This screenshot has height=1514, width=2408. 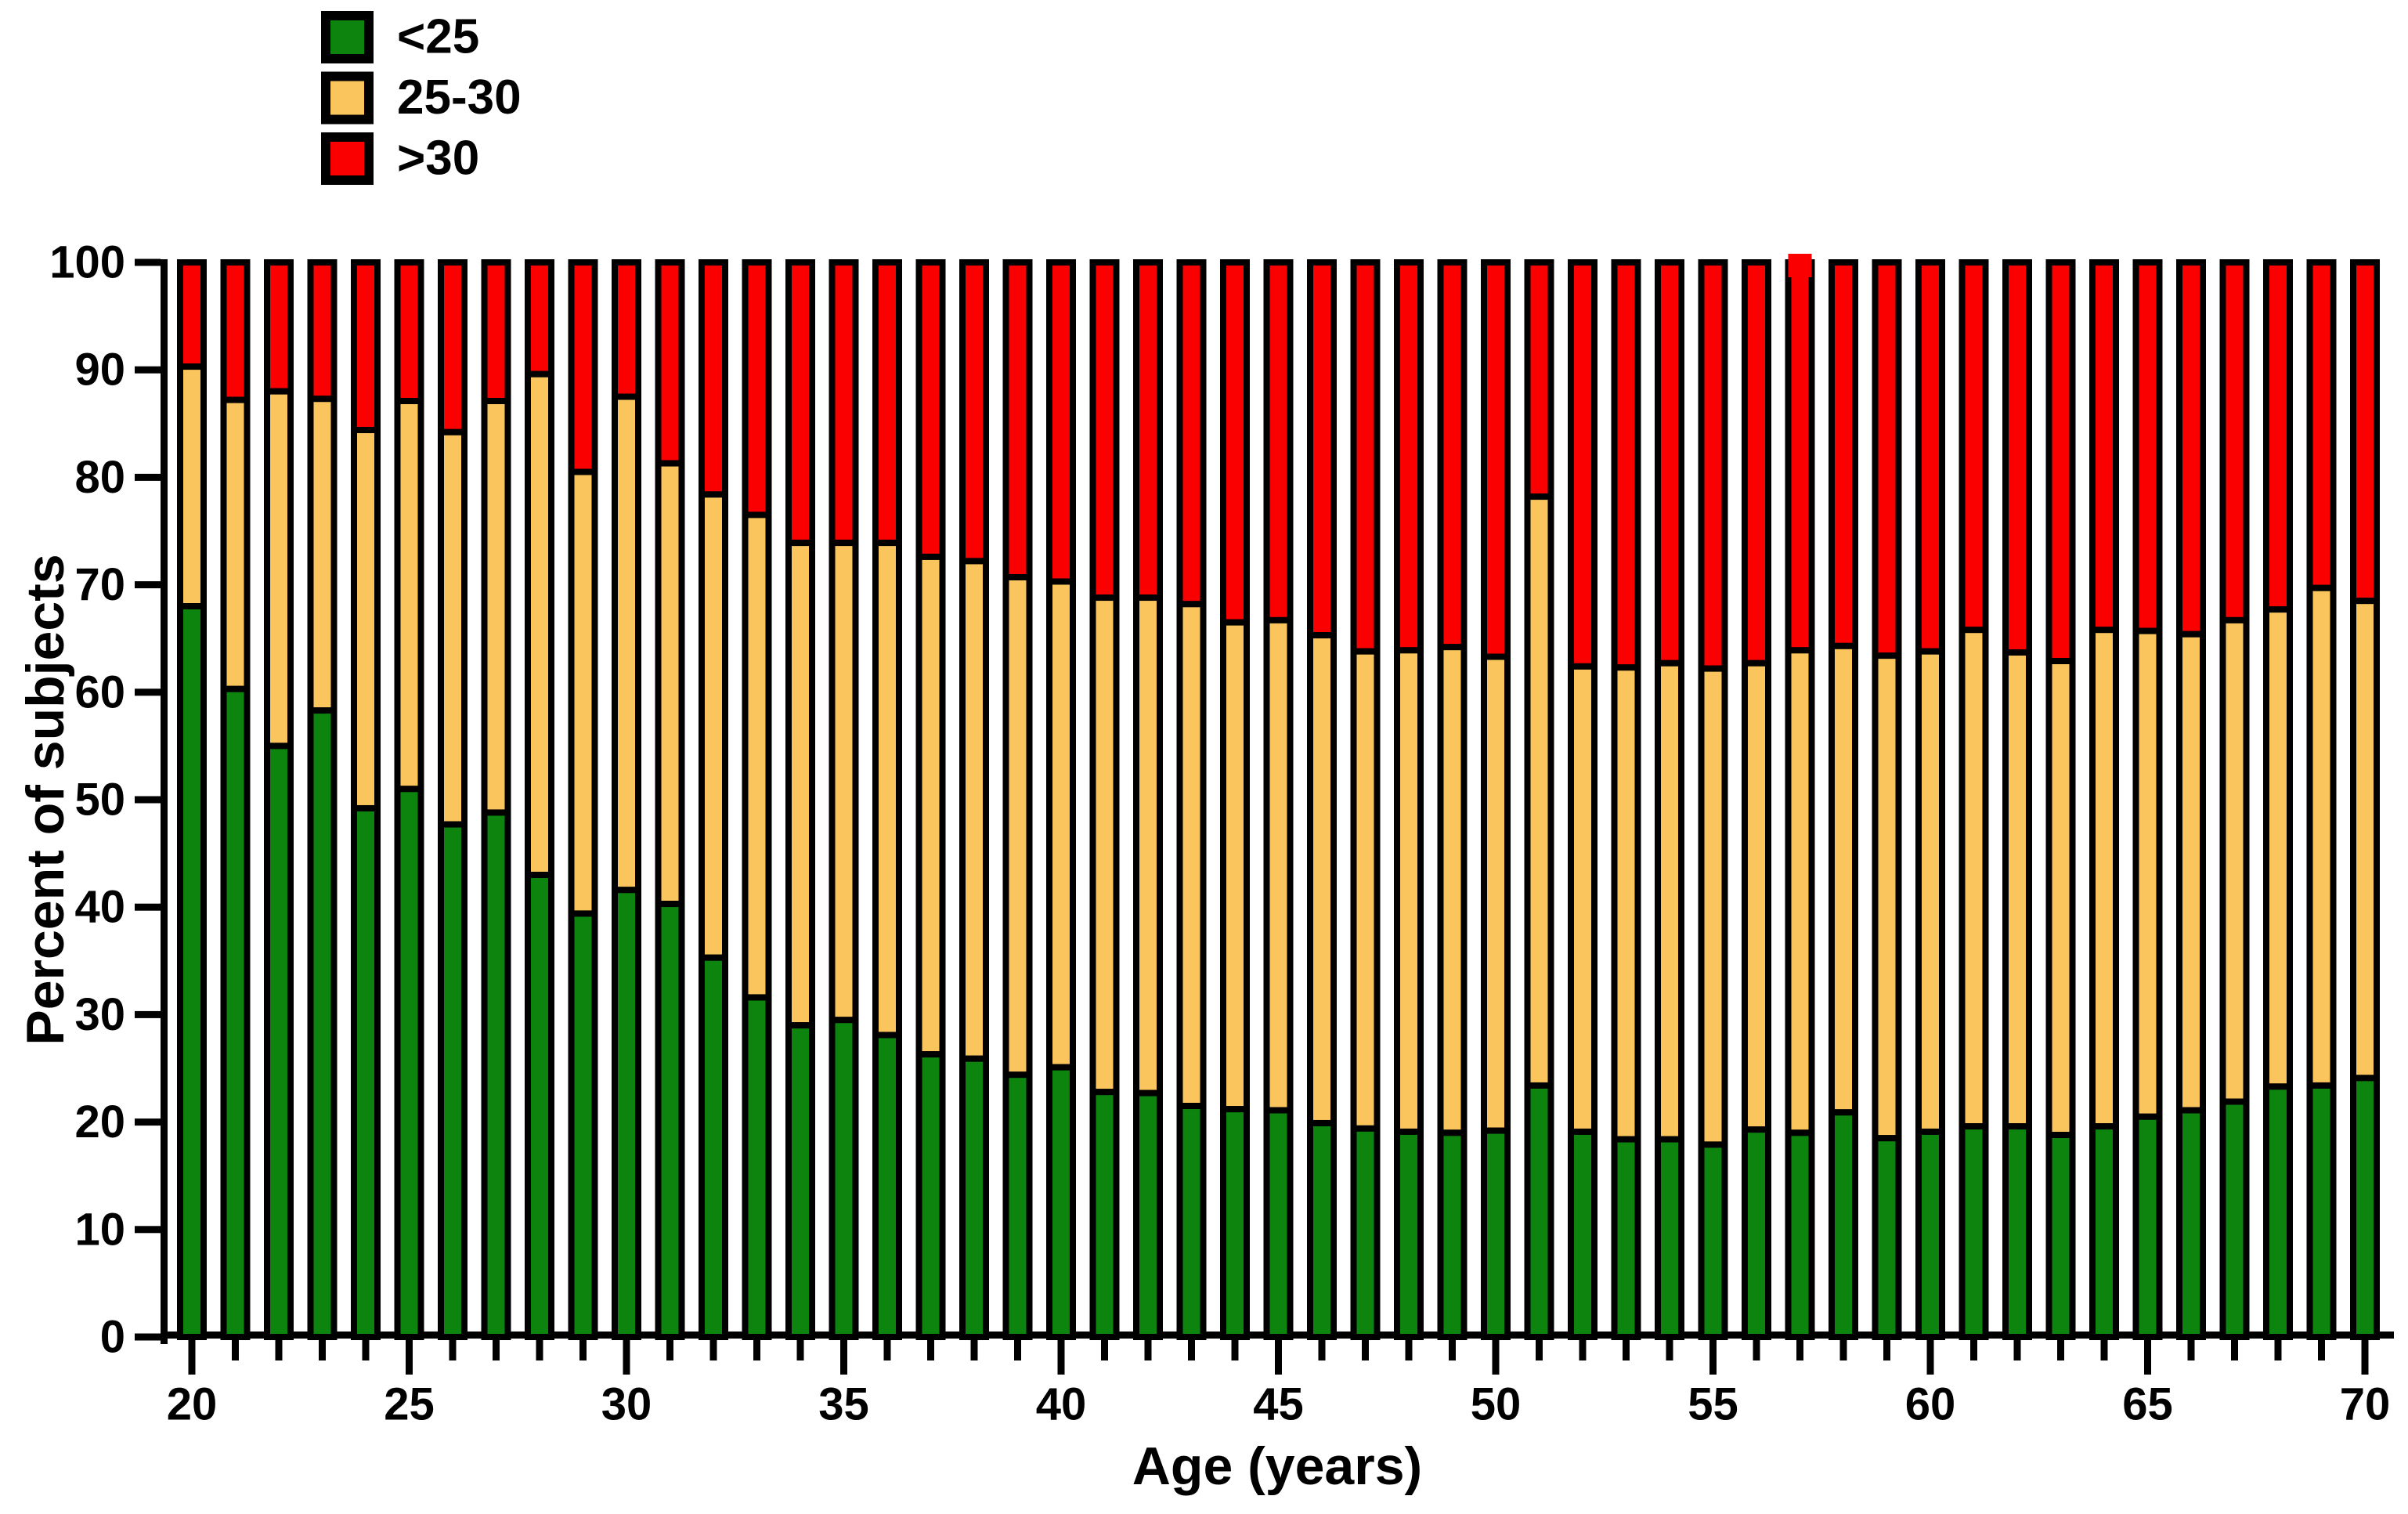 I want to click on y-tick-label: 100, so click(x=87, y=262).